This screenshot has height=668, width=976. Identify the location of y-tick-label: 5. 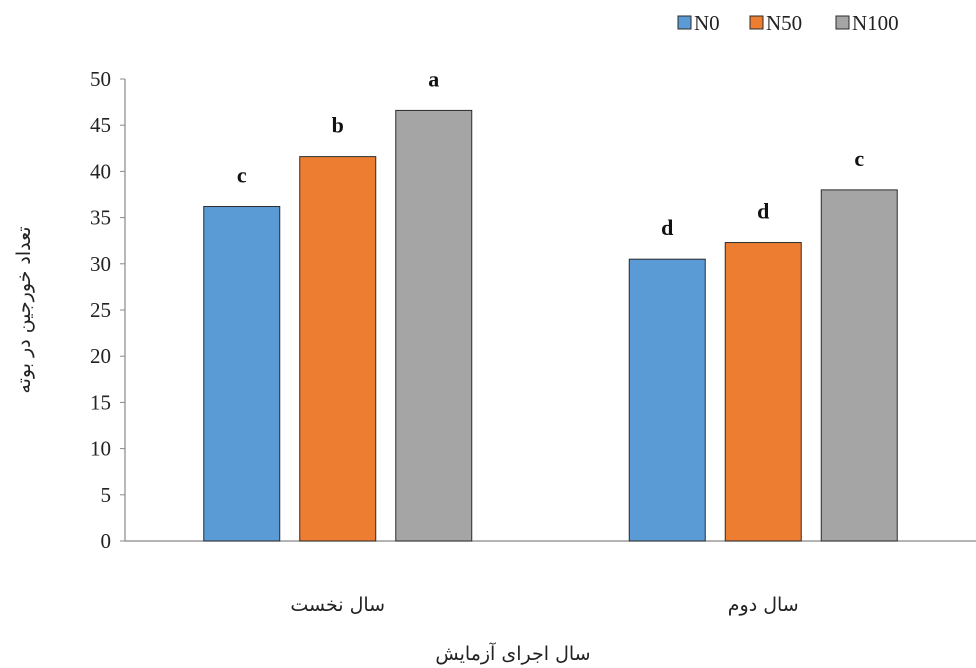
(106, 495).